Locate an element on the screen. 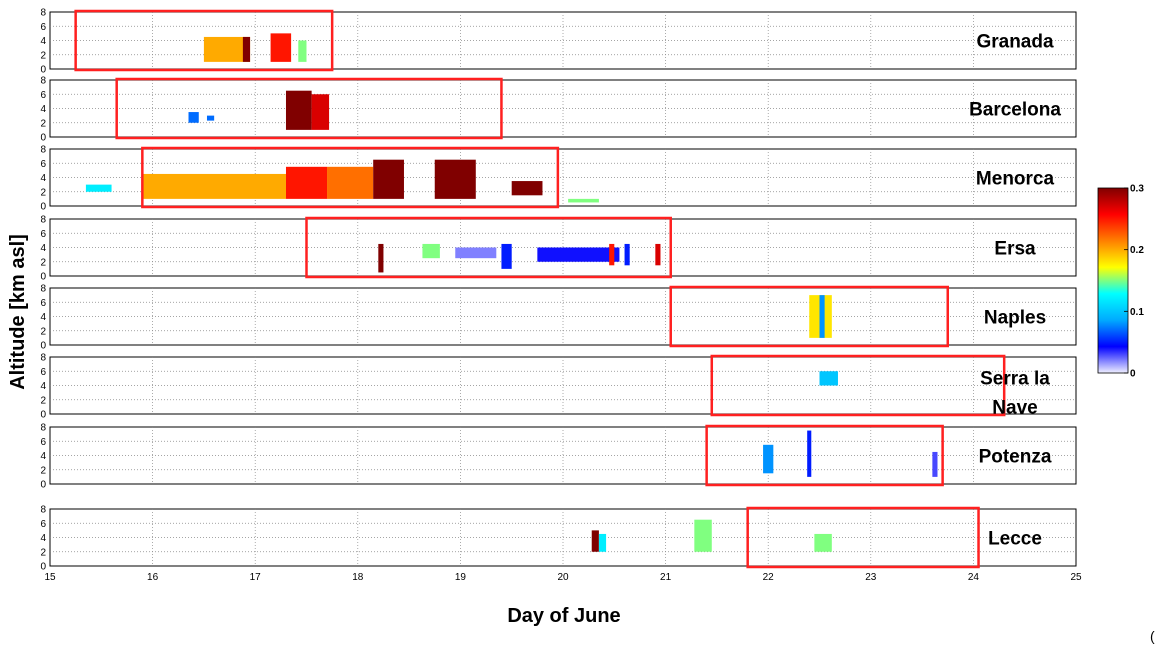 The image size is (1162, 654). corner-mark: ( is located at coordinates (1152, 636).